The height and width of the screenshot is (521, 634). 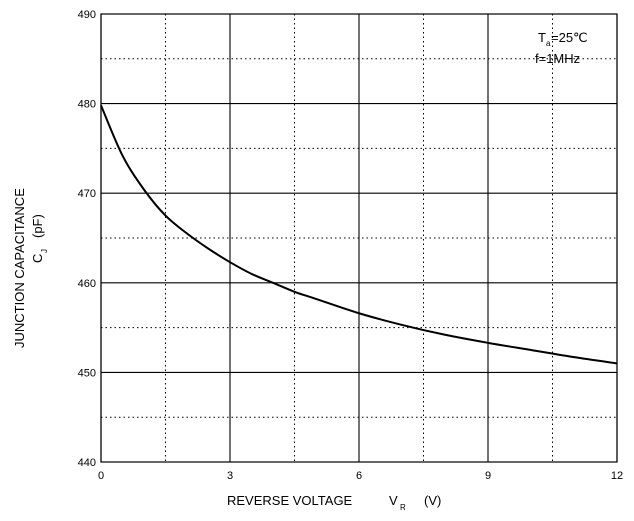 I want to click on x-tick-label: 9, so click(x=488, y=476).